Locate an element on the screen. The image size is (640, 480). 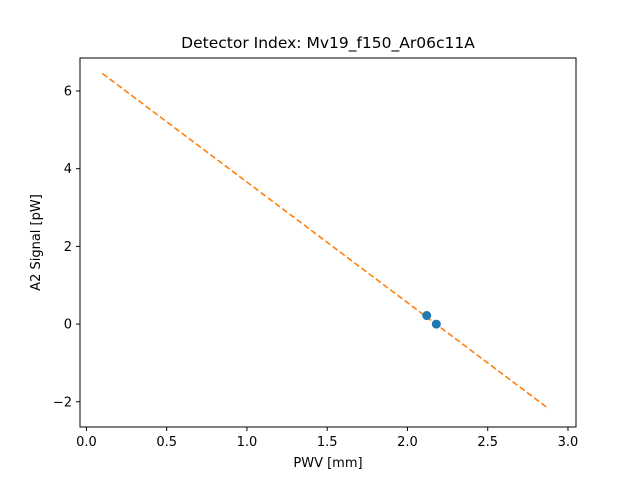
x-tick-label: 2.0 is located at coordinates (407, 442).